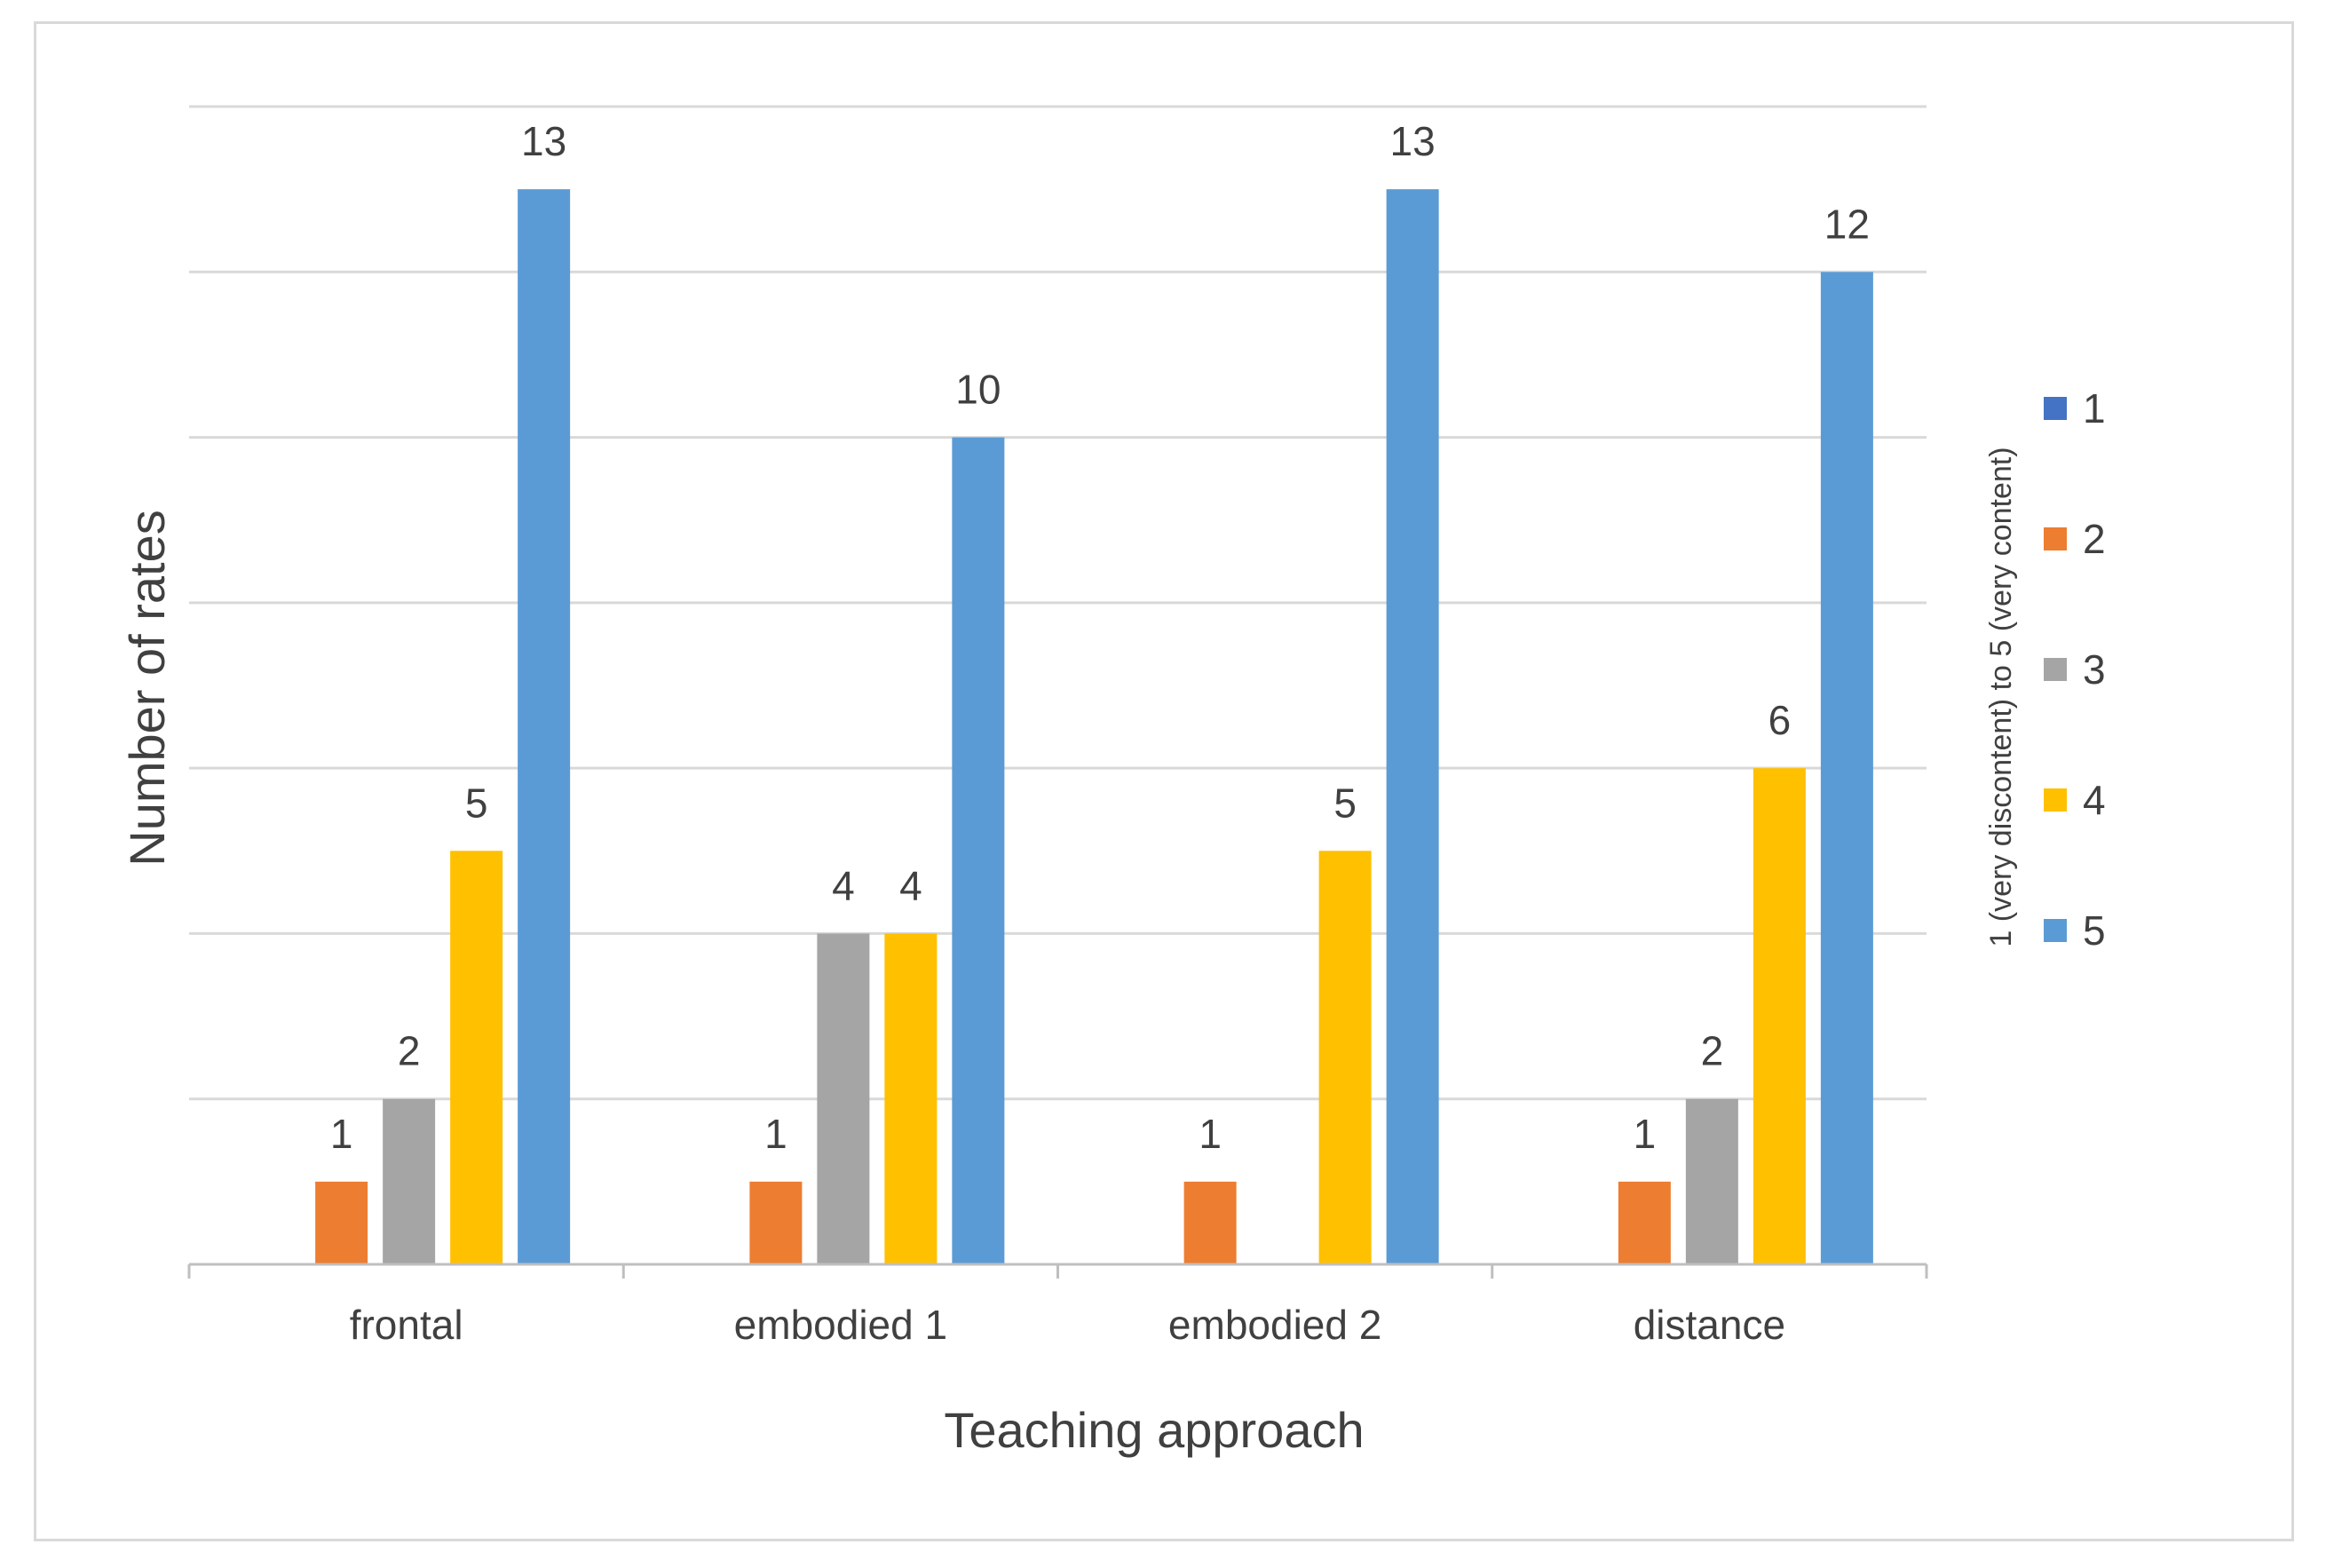  Describe the element at coordinates (1709, 1325) in the screenshot. I see `x-tick-label: distance` at that location.